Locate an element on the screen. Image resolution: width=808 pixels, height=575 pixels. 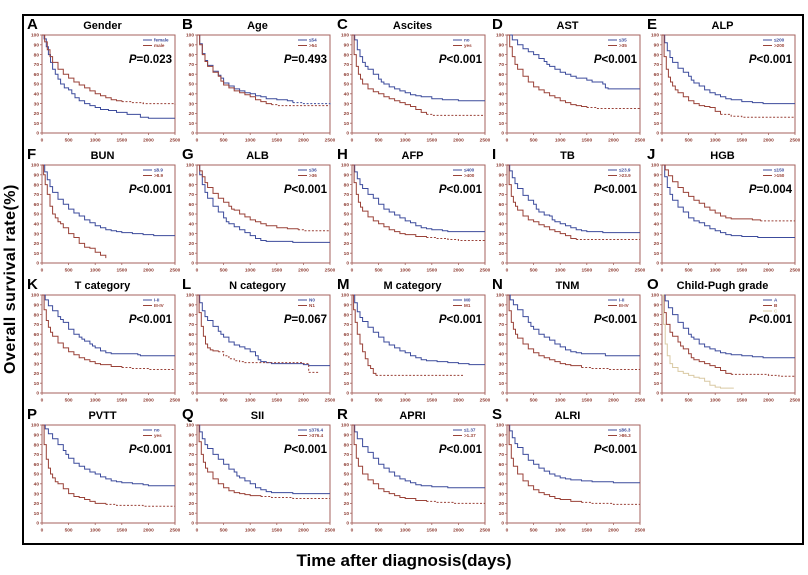
legend-label: >54 is located at coordinates (313, 45).